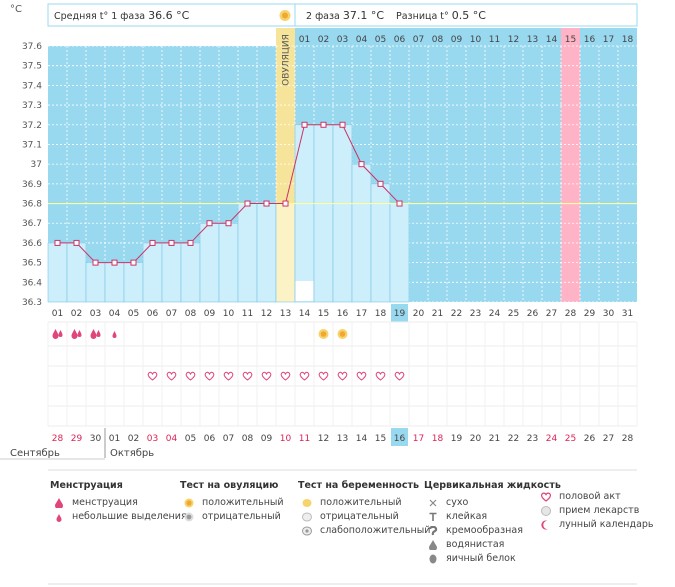 The image size is (675, 587). I want to click on egg-white-icon, so click(433, 559).